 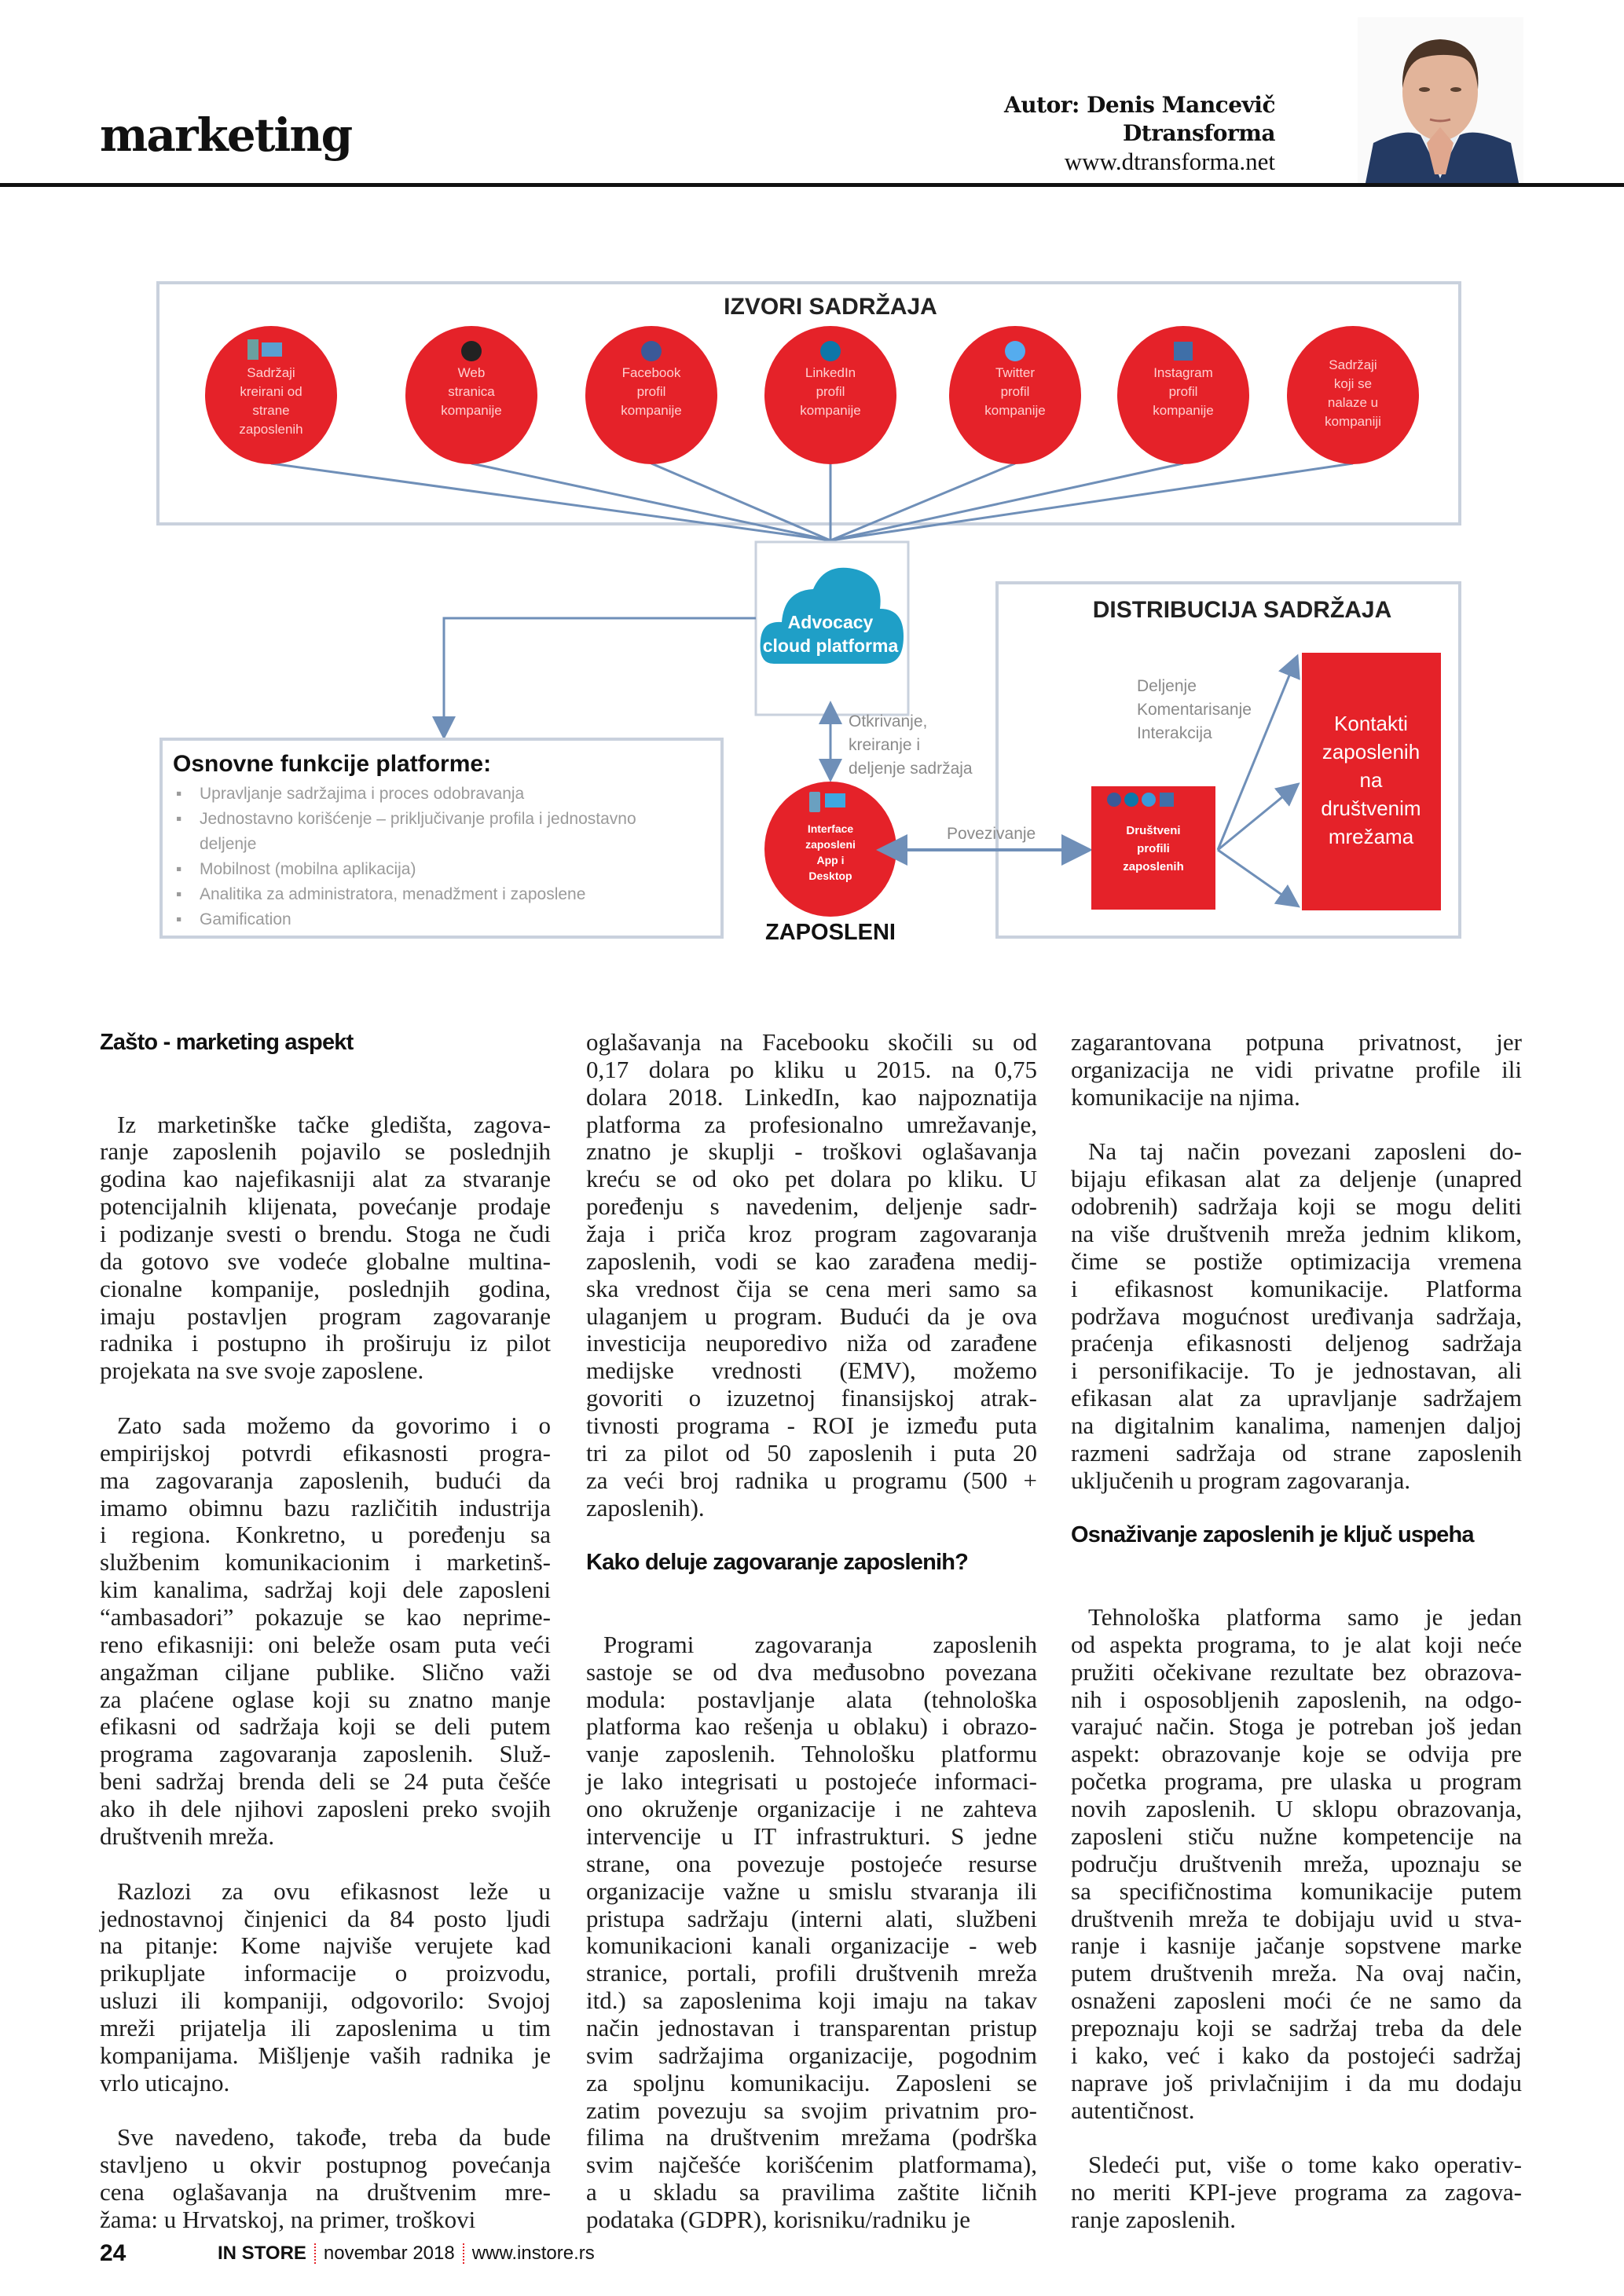 I want to click on paragraph-line: Programi zagovaranja zaposlenih, so click(x=820, y=1644).